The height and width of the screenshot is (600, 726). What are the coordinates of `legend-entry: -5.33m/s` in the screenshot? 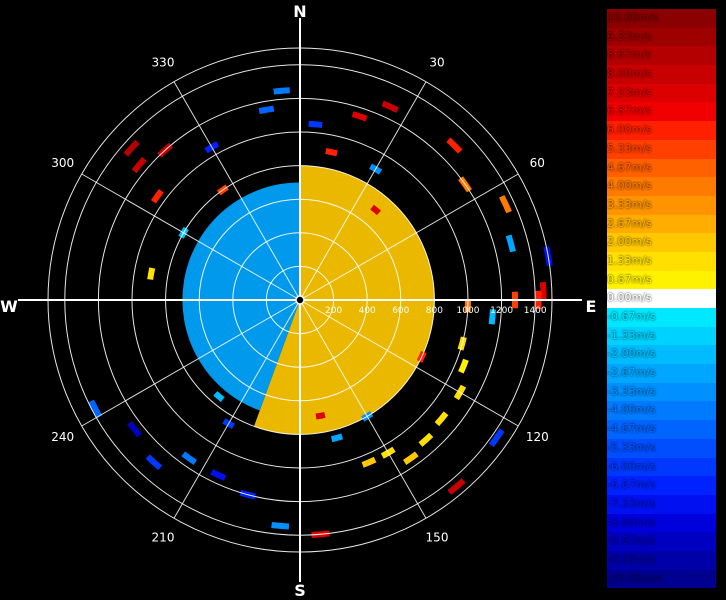 It's located at (661, 448).